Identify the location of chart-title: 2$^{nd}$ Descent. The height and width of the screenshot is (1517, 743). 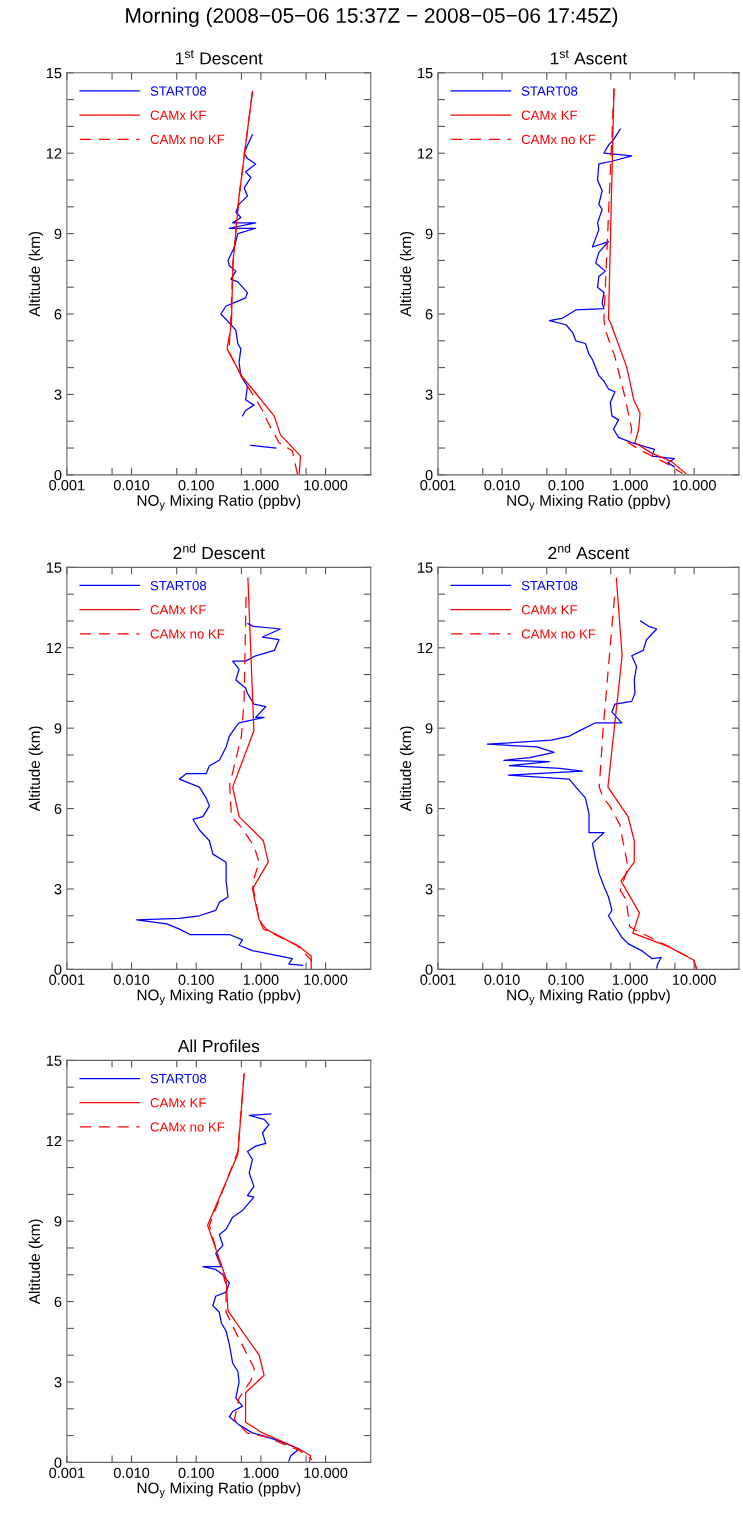
(219, 551).